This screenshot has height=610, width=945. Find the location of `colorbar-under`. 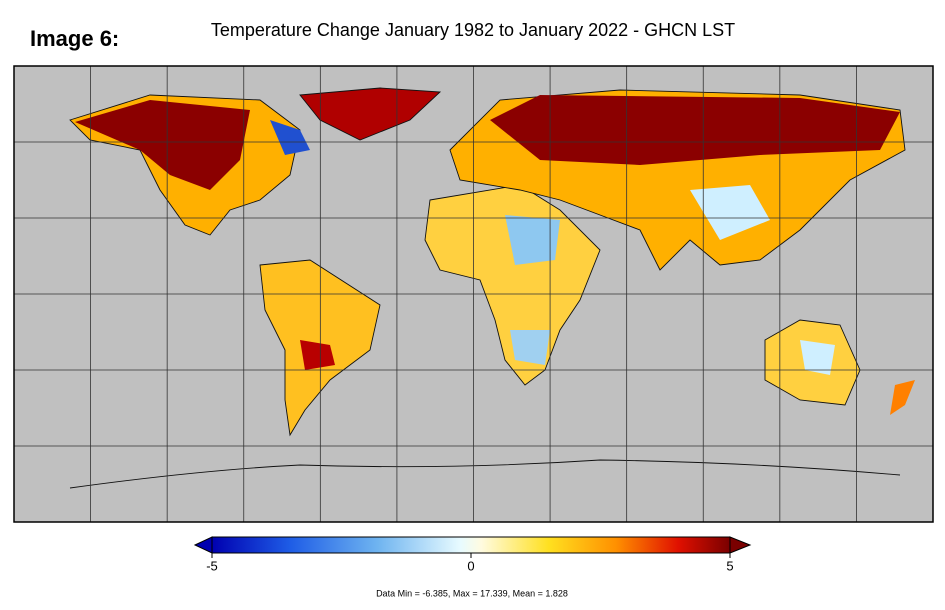

colorbar-under is located at coordinates (203, 545).